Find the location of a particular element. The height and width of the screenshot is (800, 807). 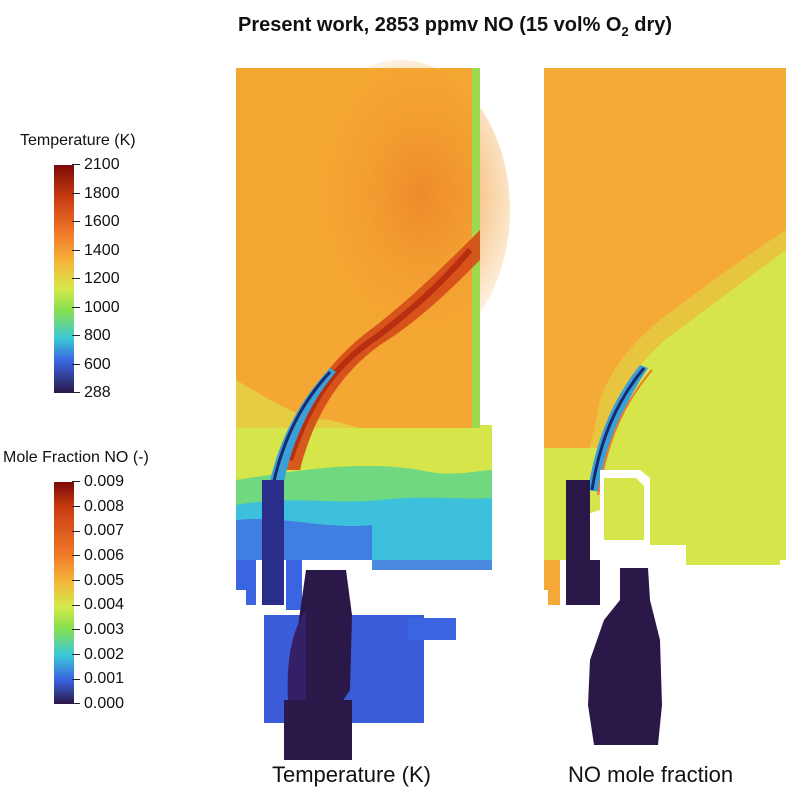

colorbar-tick-label: 1000 is located at coordinates (96, 307).